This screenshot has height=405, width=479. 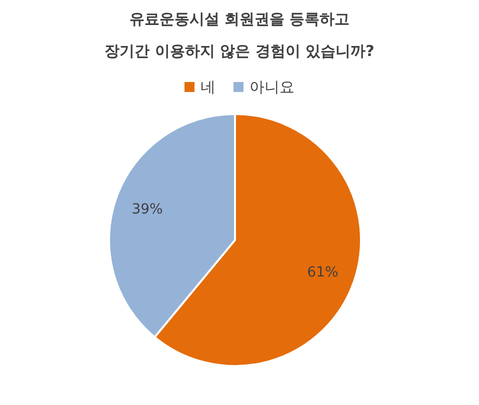 What do you see at coordinates (239, 35) in the screenshot?
I see `chart-title: 유료운동시설 회원권을 등록하고 장기간 이용하지 않은 경험이 있습니까?` at bounding box center [239, 35].